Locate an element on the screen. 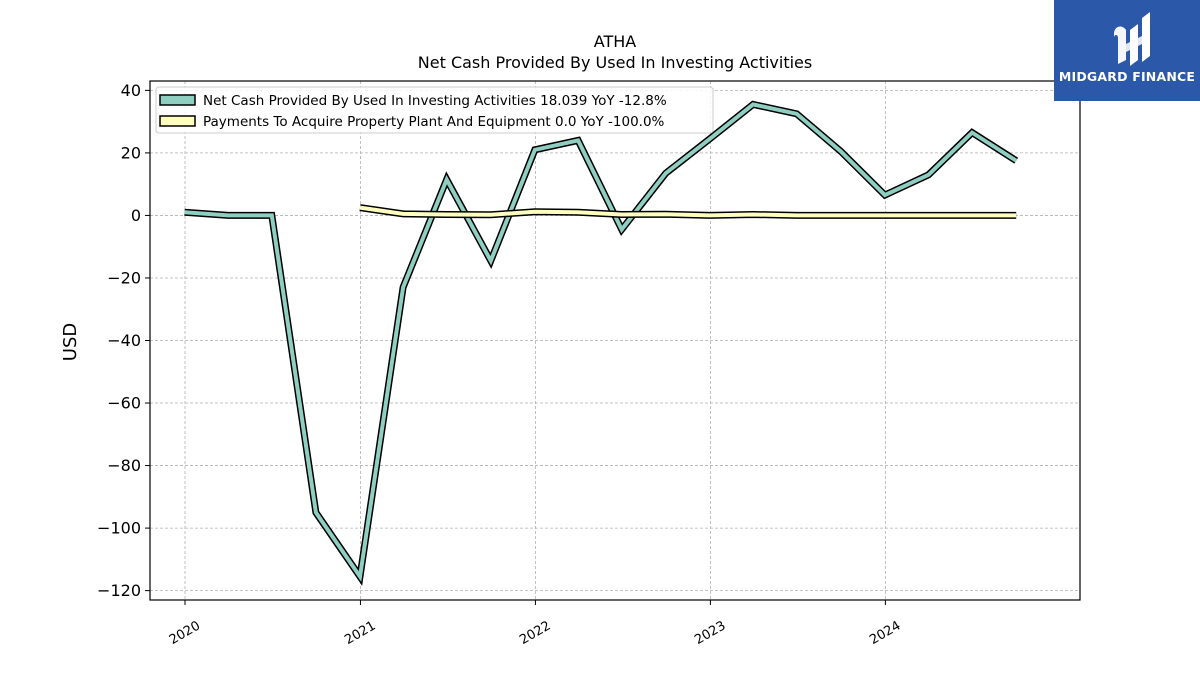 This screenshot has width=1200, height=675. brand-name: MIDGARD FINANCE is located at coordinates (1127, 76).